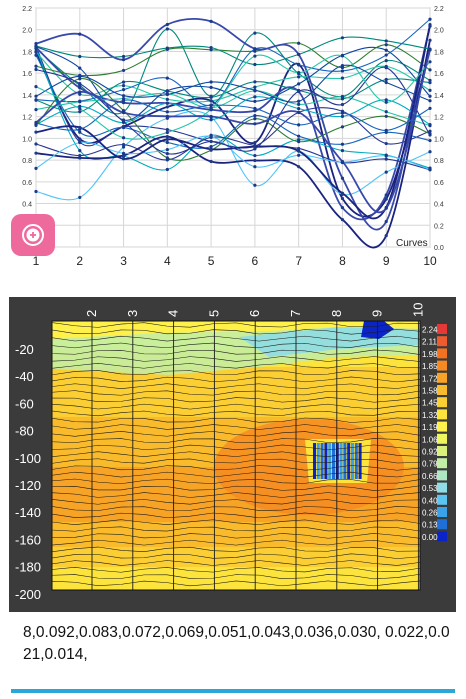 The width and height of the screenshot is (466, 699). Describe the element at coordinates (439, 31) in the screenshot. I see `y-tick-label: 2.0` at that location.